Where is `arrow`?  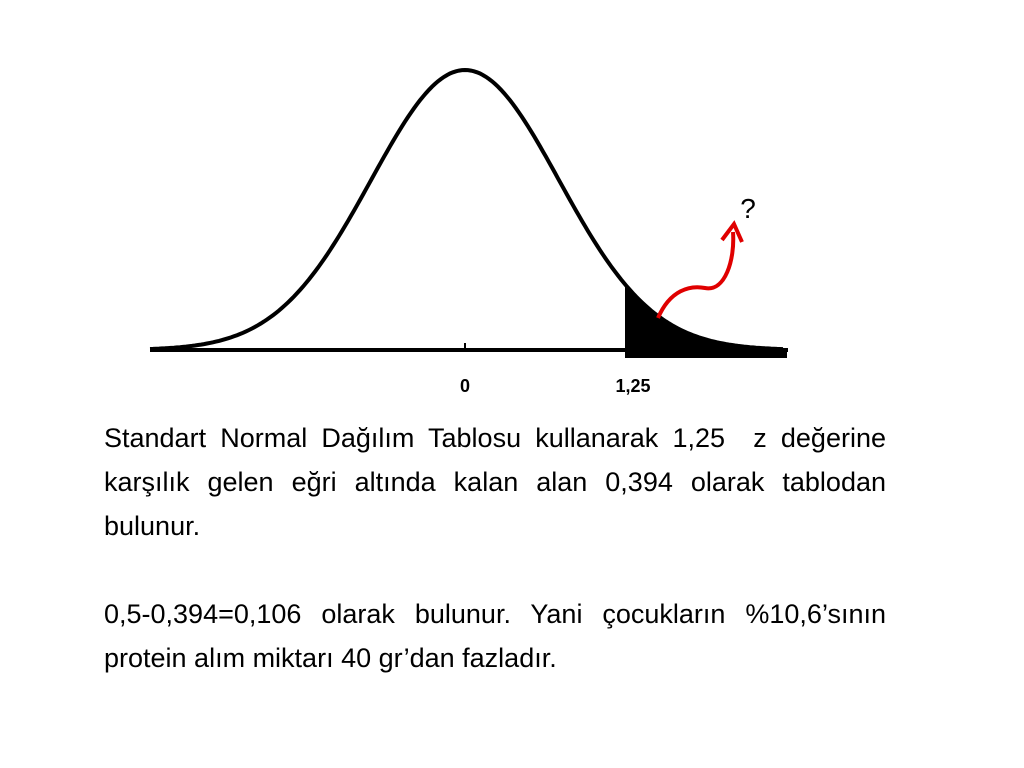
arrow is located at coordinates (696, 275).